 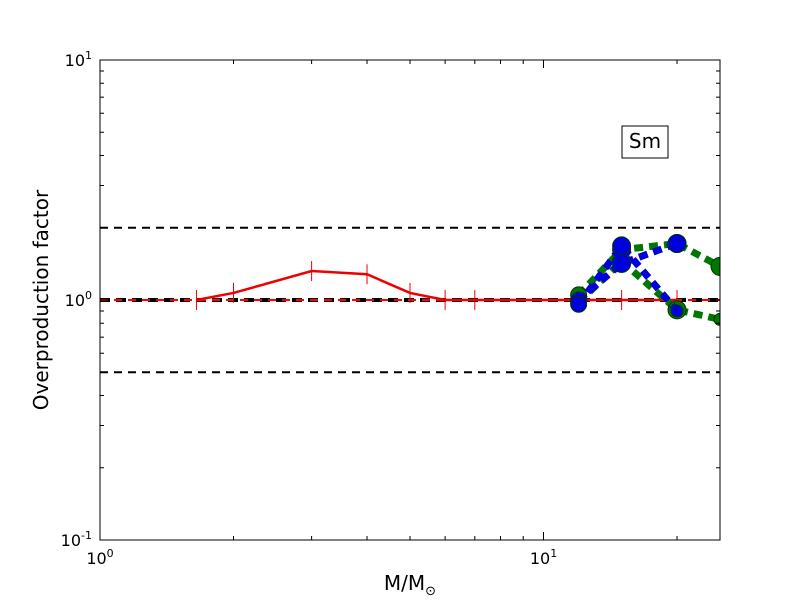 What do you see at coordinates (543, 557) in the screenshot?
I see `x-tick-label: 10¹` at bounding box center [543, 557].